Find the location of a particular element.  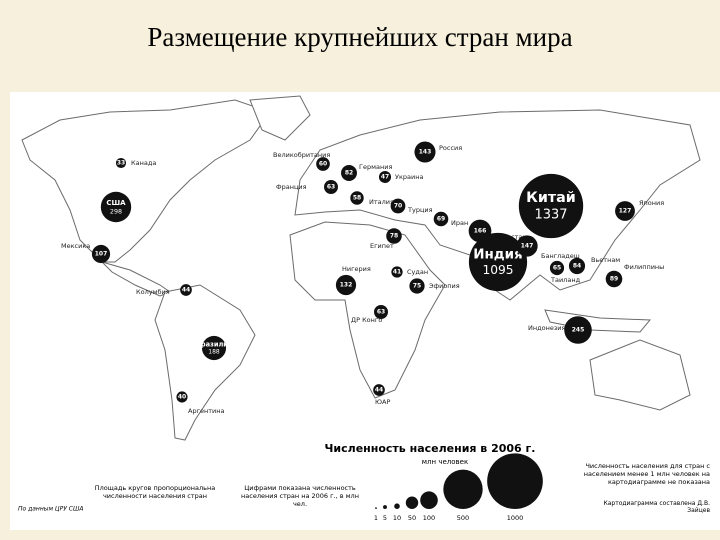

country-name: Канада is located at coordinates (143, 163).